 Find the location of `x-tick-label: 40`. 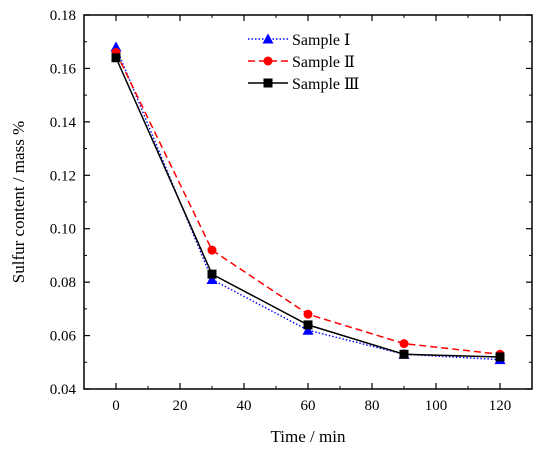

x-tick-label: 40 is located at coordinates (244, 406).